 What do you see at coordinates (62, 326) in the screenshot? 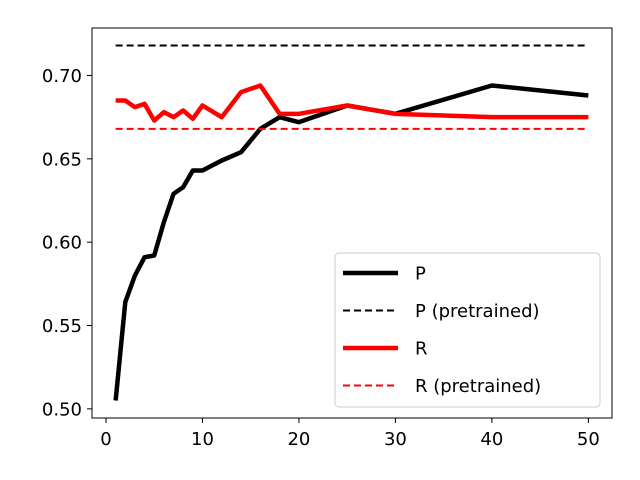
I see `y-tick-label: 0.55` at bounding box center [62, 326].